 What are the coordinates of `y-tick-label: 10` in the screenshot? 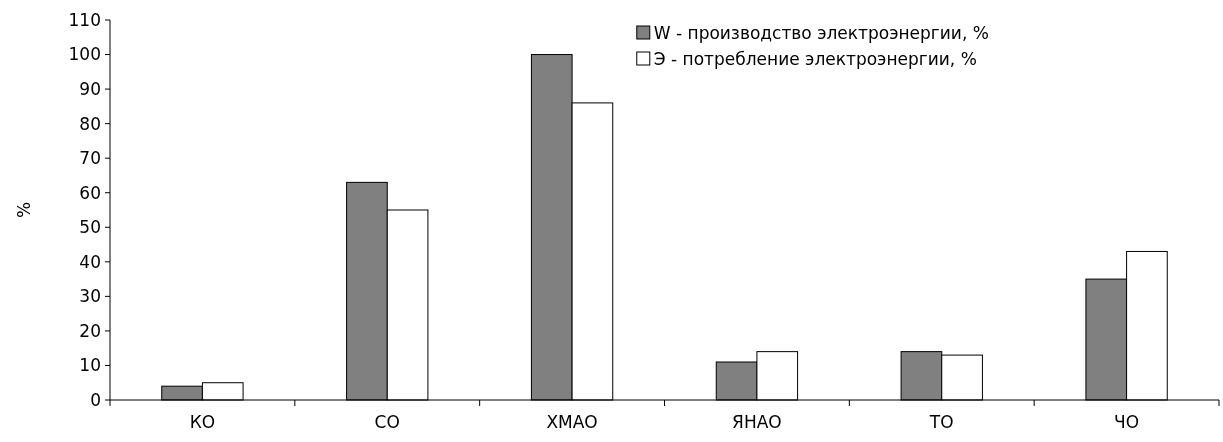 It's located at (90, 365).